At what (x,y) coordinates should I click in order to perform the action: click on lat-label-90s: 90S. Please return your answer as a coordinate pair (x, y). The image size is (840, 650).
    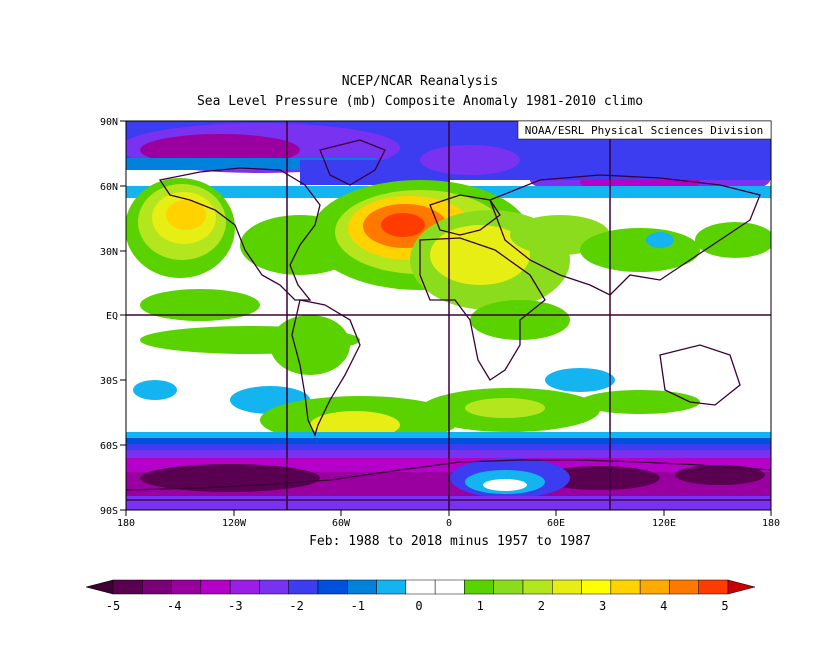
    Looking at the image, I should click on (109, 511).